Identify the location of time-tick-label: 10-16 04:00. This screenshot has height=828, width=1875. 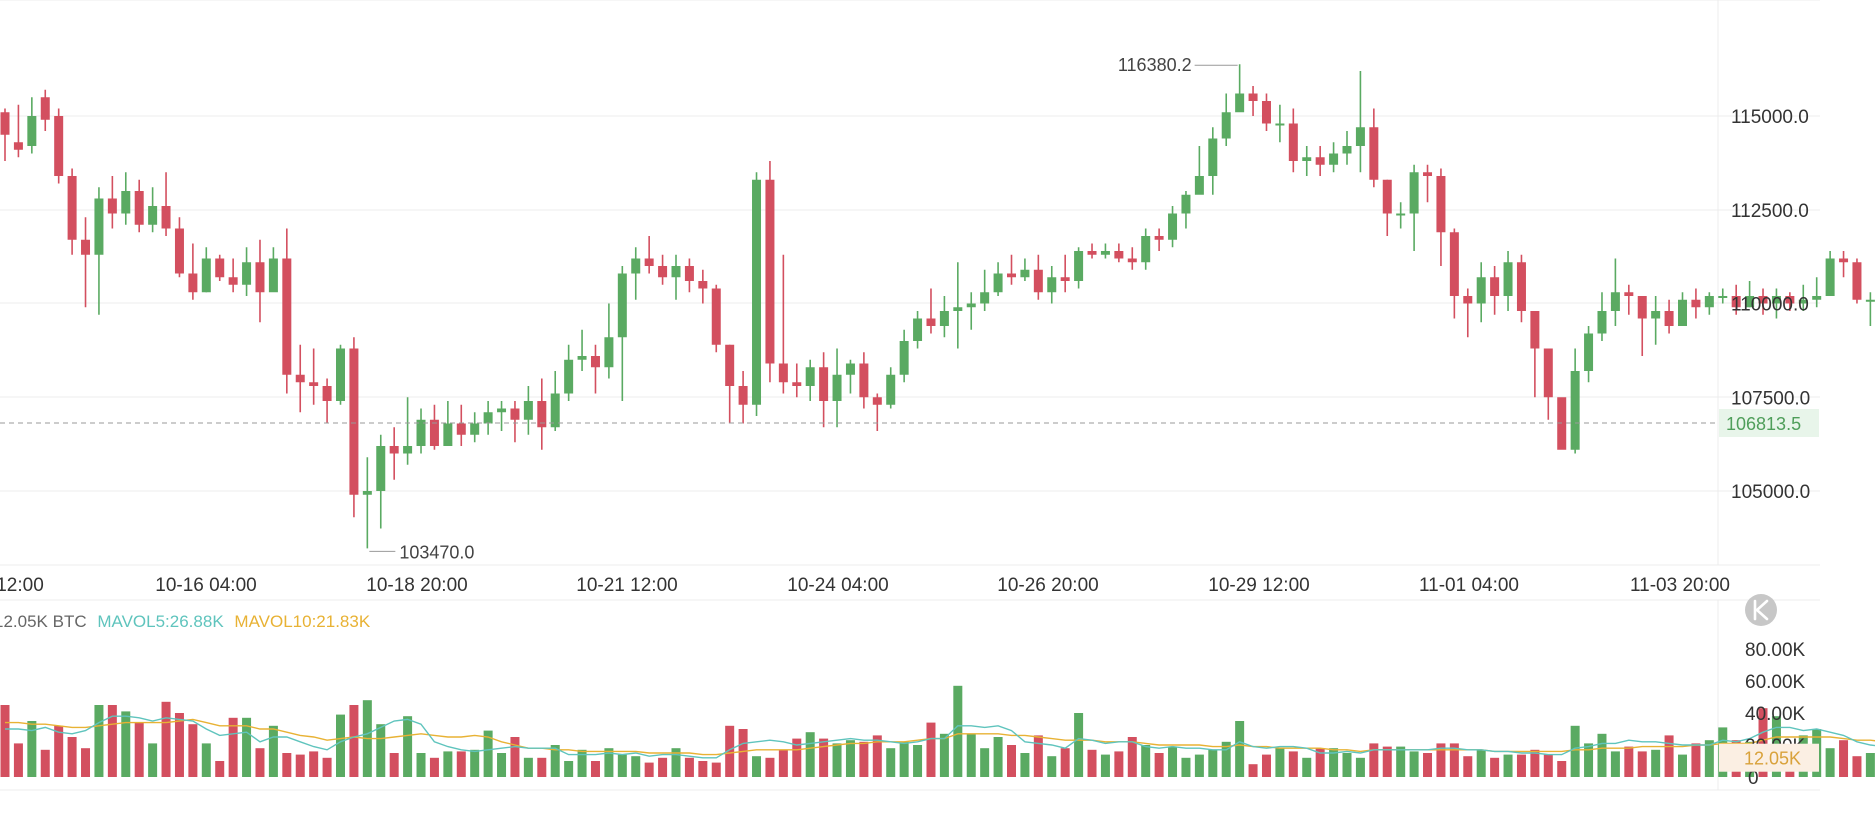
(205, 585).